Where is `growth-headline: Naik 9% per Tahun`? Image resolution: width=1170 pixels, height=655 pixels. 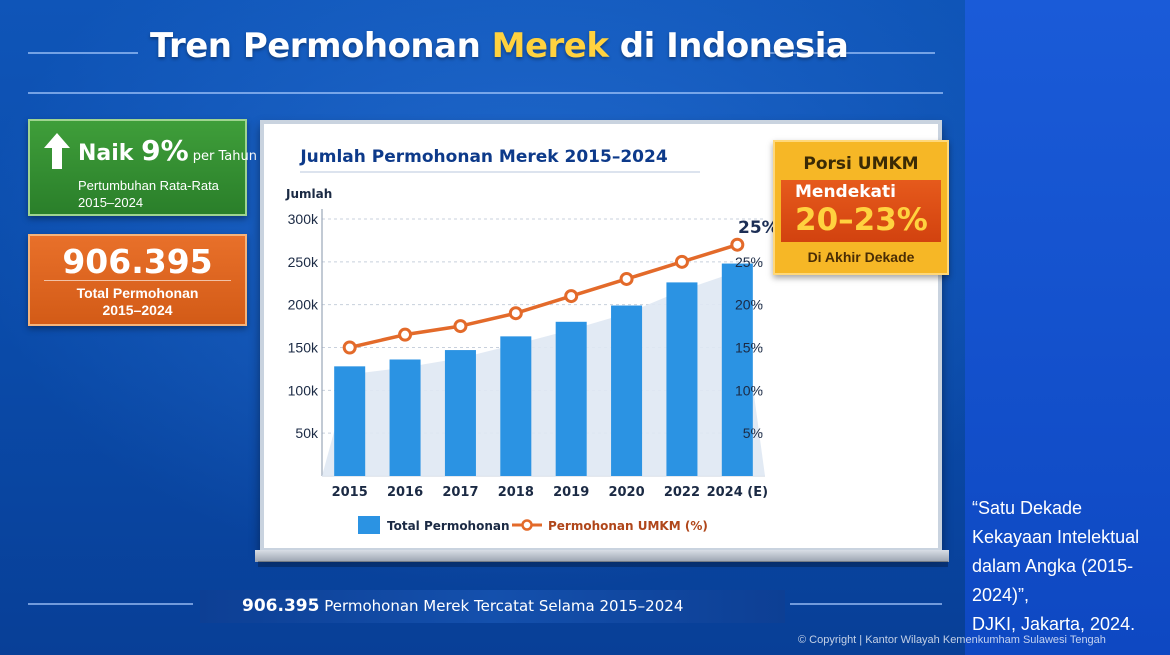
growth-headline: Naik 9% per Tahun is located at coordinates (167, 150).